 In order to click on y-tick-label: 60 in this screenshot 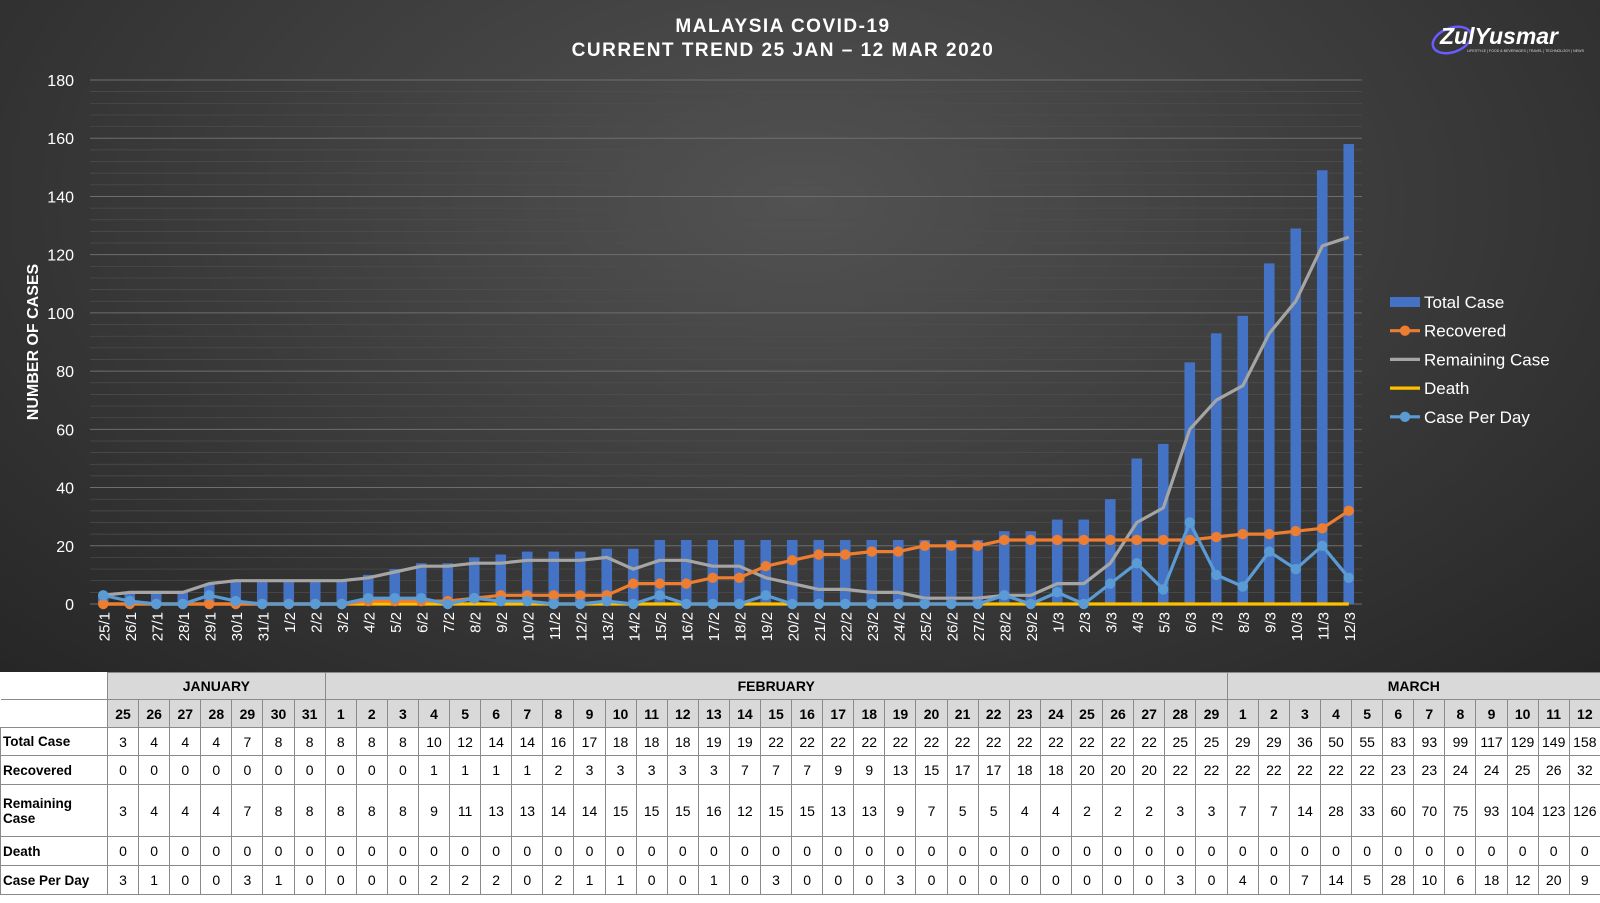, I will do `click(65, 430)`.